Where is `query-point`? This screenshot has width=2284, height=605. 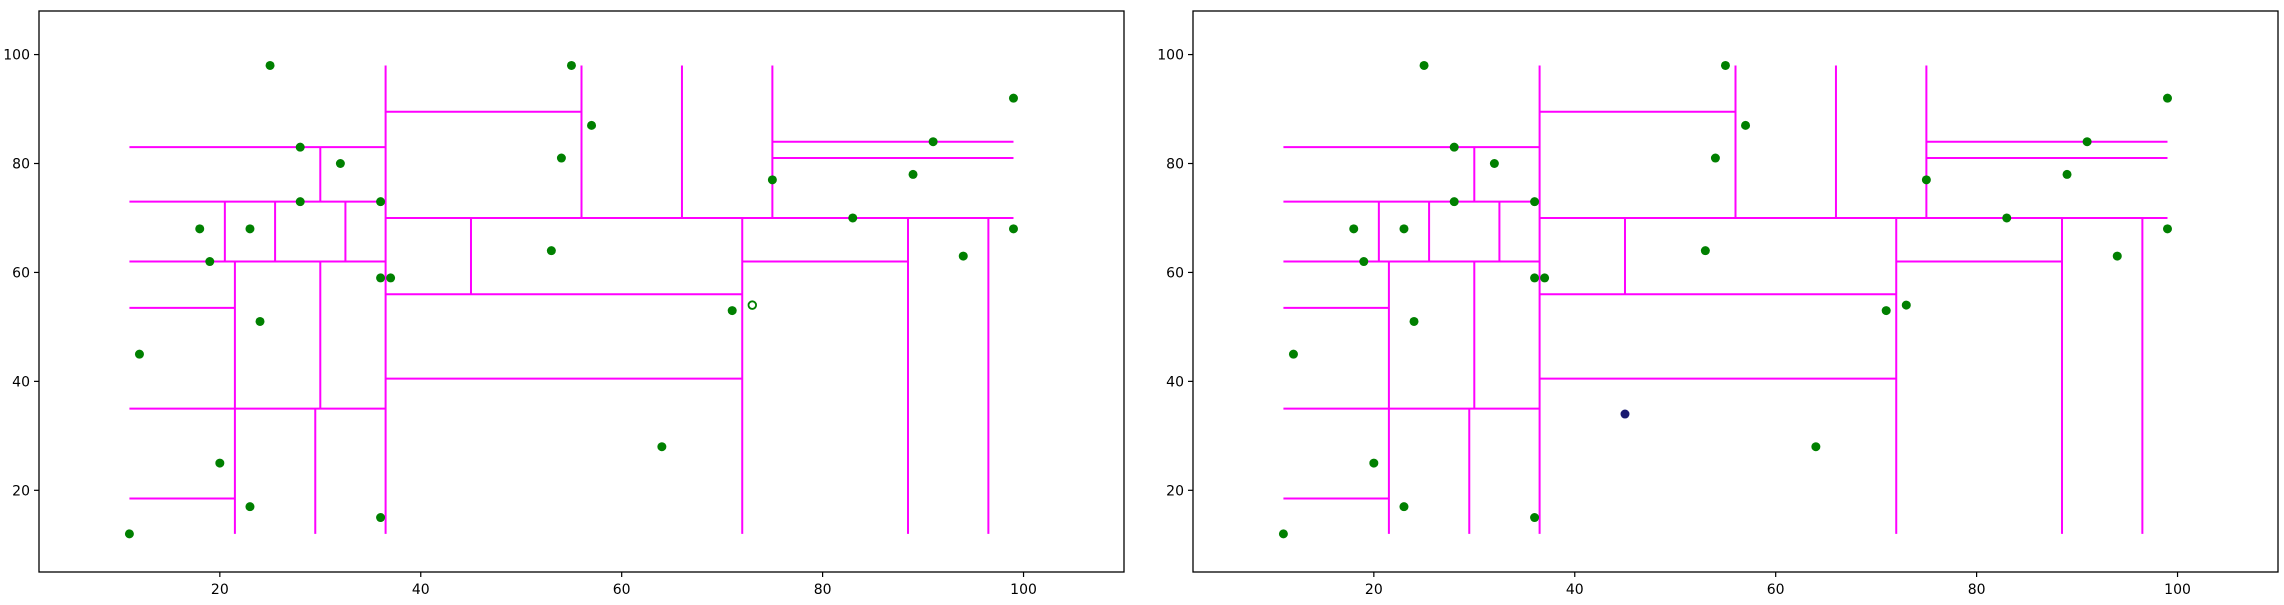
query-point is located at coordinates (1625, 414).